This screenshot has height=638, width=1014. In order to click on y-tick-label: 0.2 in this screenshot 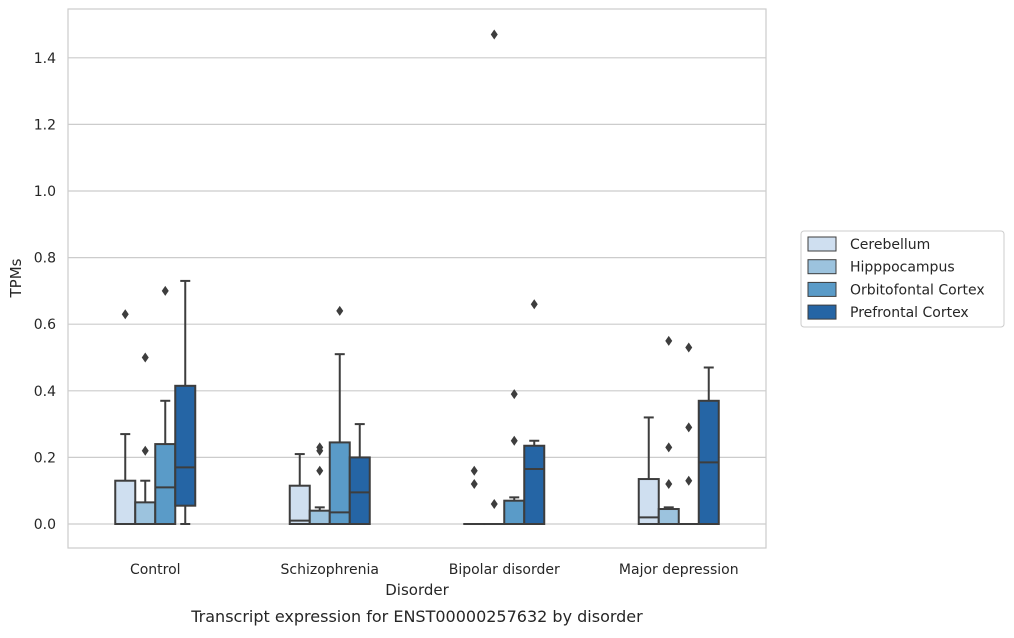, I will do `click(45, 458)`.